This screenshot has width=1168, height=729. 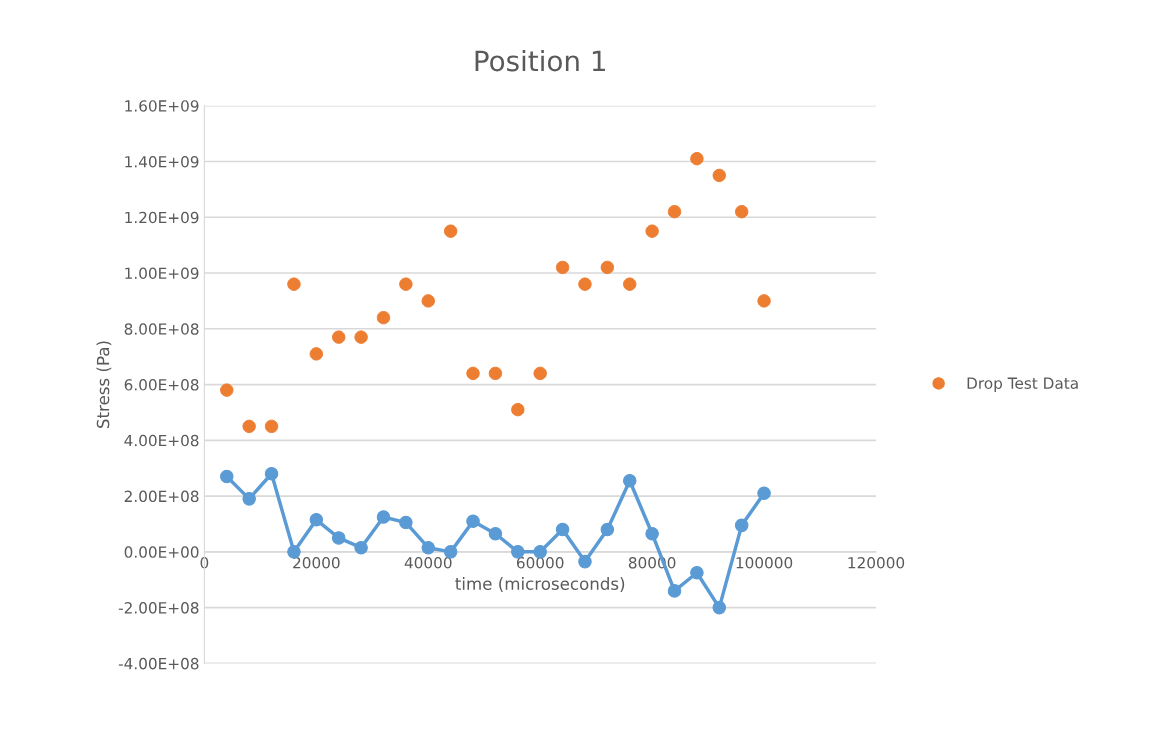 What do you see at coordinates (540, 60) in the screenshot?
I see `chart-title: Position 1` at bounding box center [540, 60].